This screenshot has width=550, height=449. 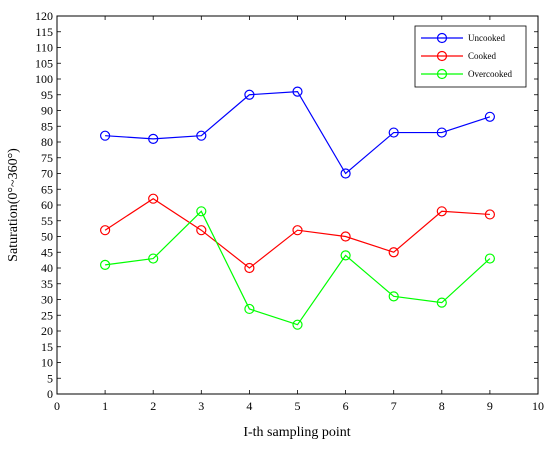 What do you see at coordinates (47, 252) in the screenshot?
I see `y-tick-label: 45` at bounding box center [47, 252].